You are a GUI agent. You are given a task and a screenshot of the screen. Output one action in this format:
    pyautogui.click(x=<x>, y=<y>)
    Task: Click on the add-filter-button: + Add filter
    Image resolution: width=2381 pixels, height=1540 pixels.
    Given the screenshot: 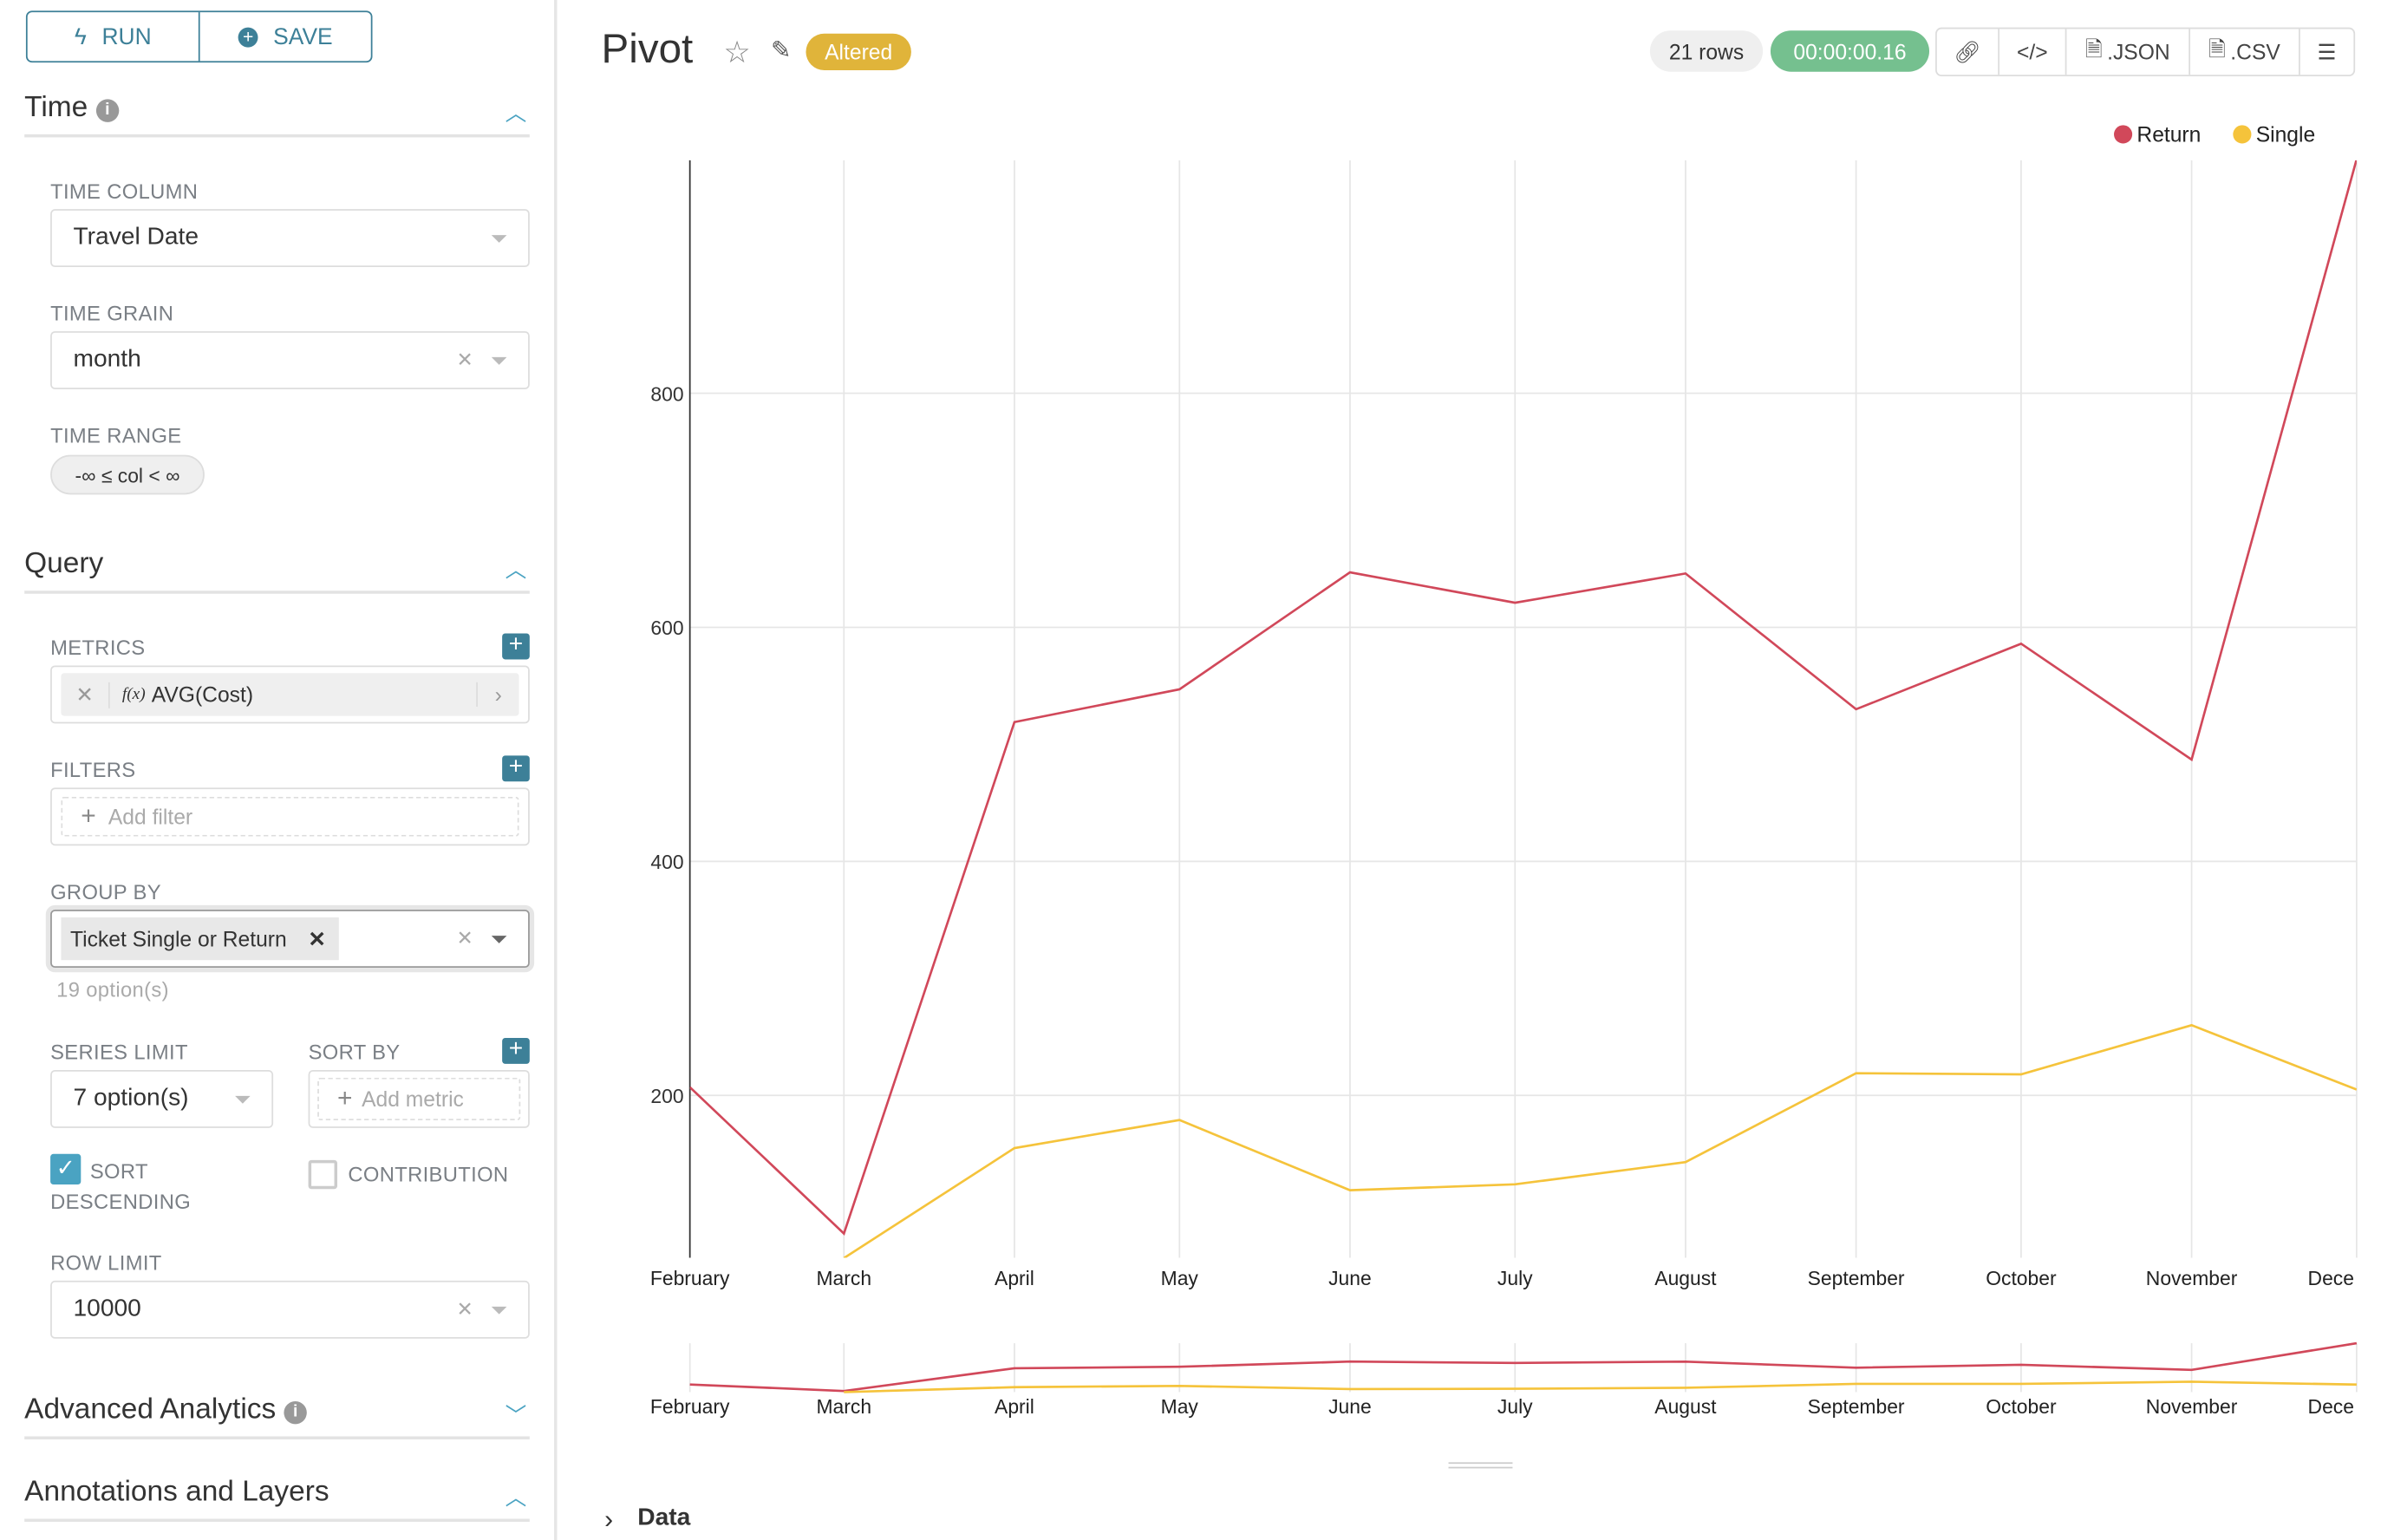 What is the action you would take?
    pyautogui.click(x=290, y=816)
    